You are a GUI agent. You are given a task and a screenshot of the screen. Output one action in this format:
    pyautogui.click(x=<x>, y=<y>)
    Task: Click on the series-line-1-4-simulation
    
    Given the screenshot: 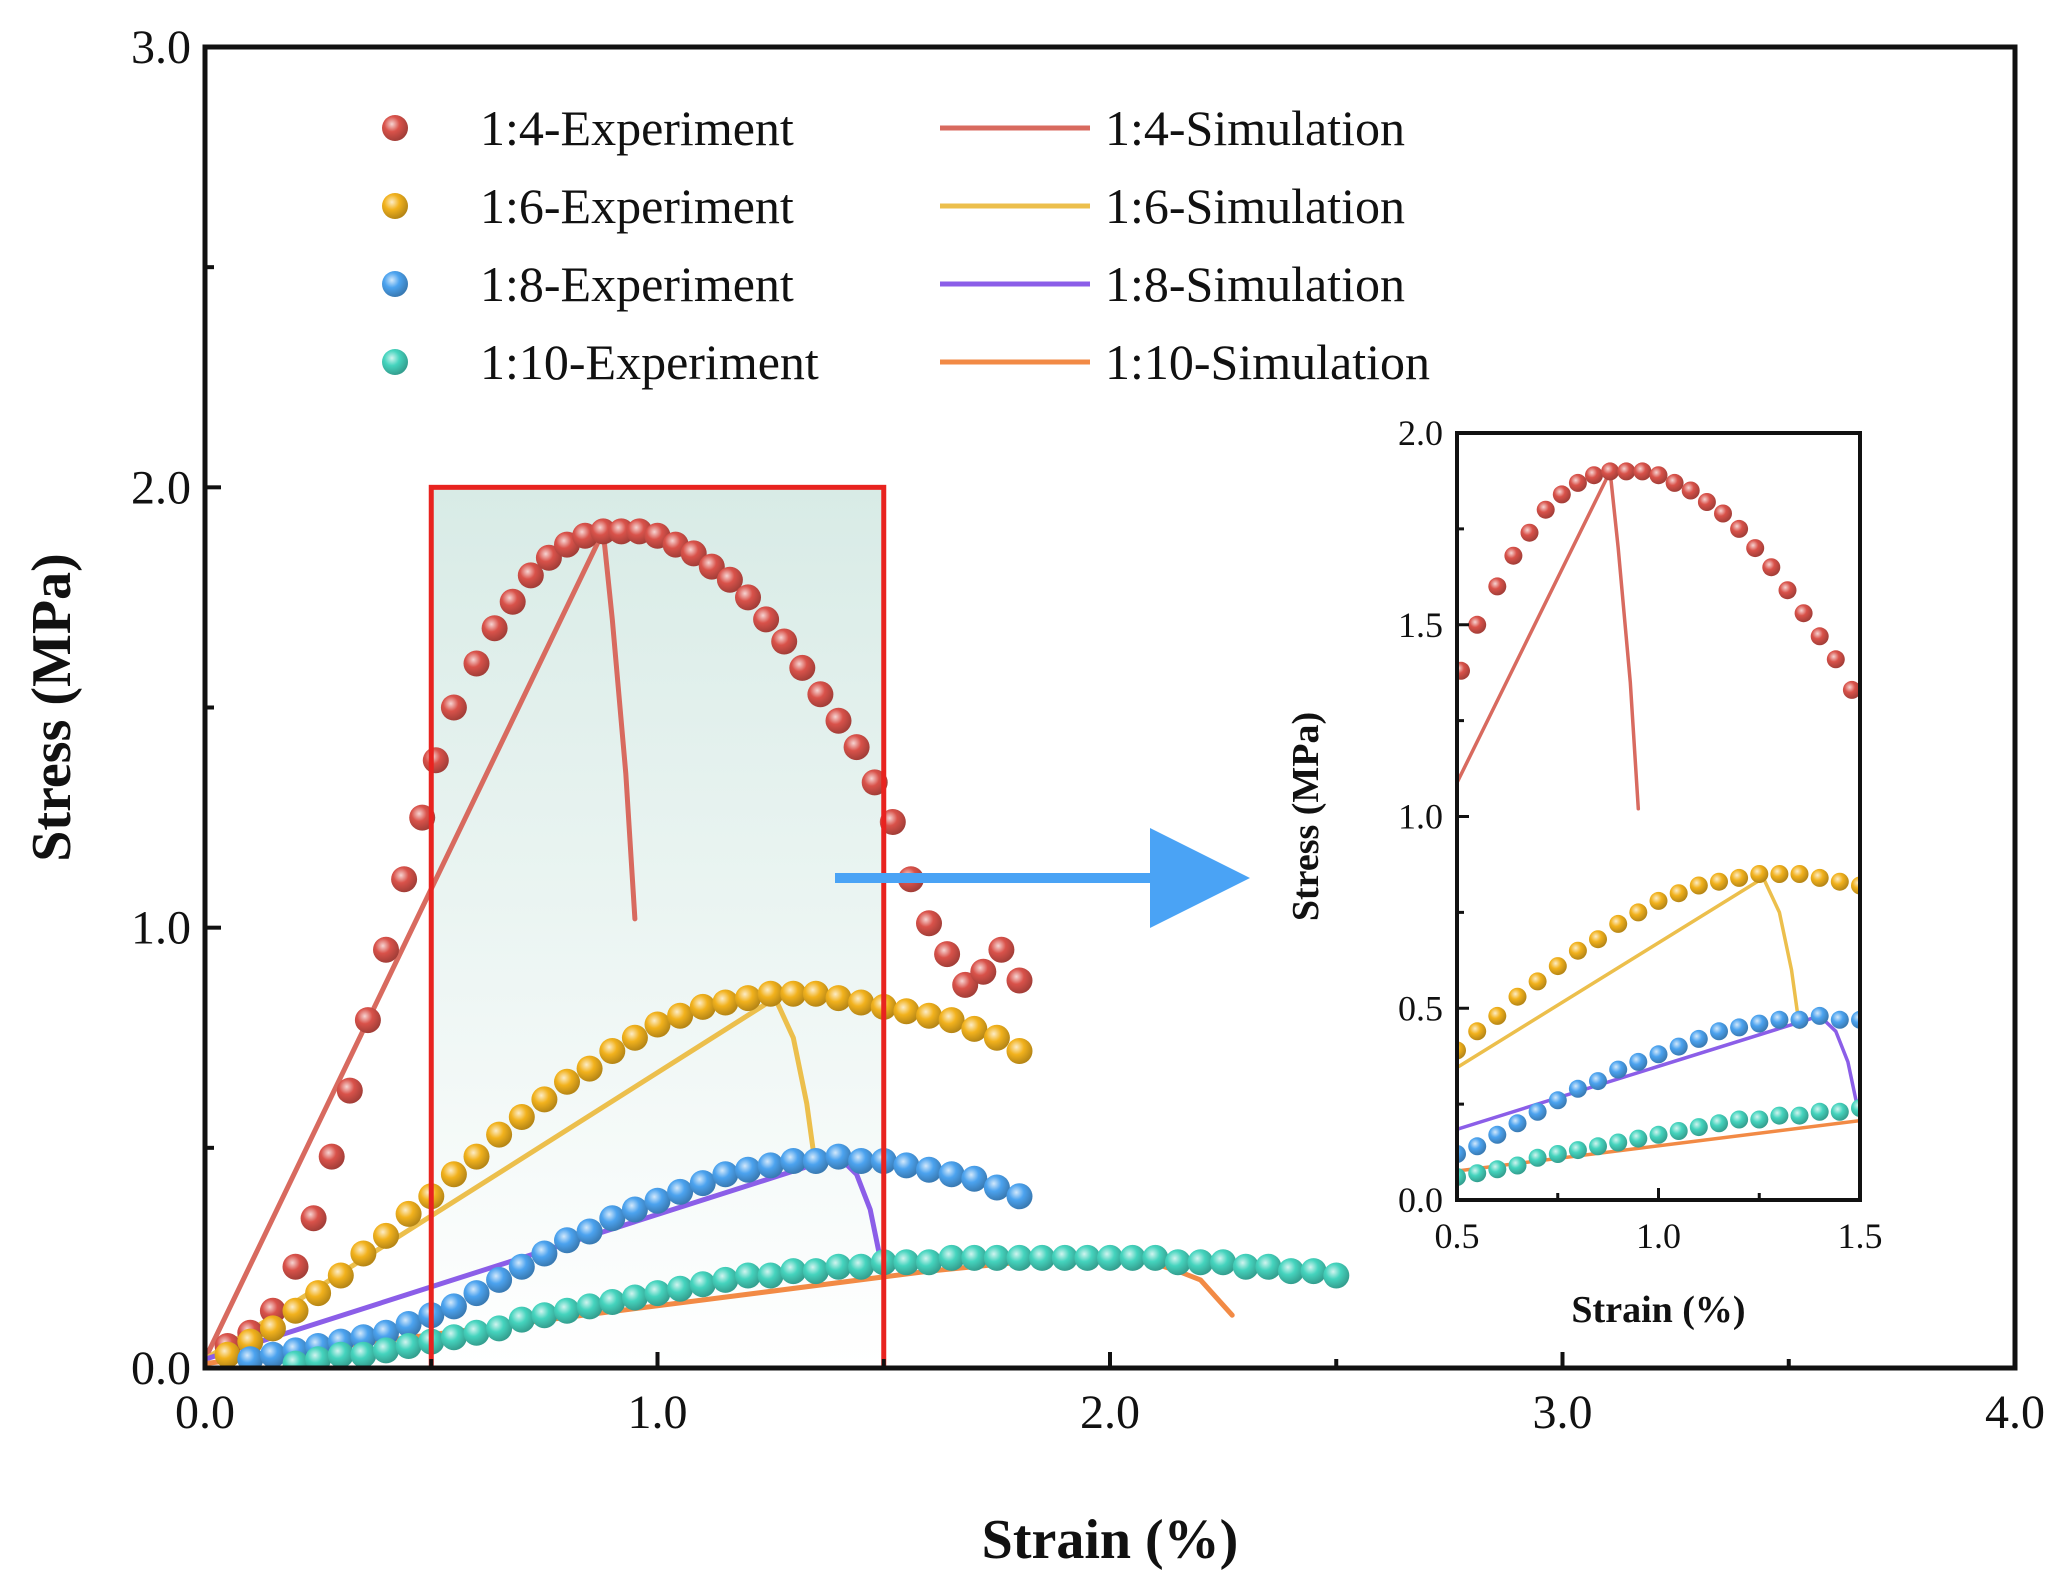 What is the action you would take?
    pyautogui.click(x=421, y=945)
    